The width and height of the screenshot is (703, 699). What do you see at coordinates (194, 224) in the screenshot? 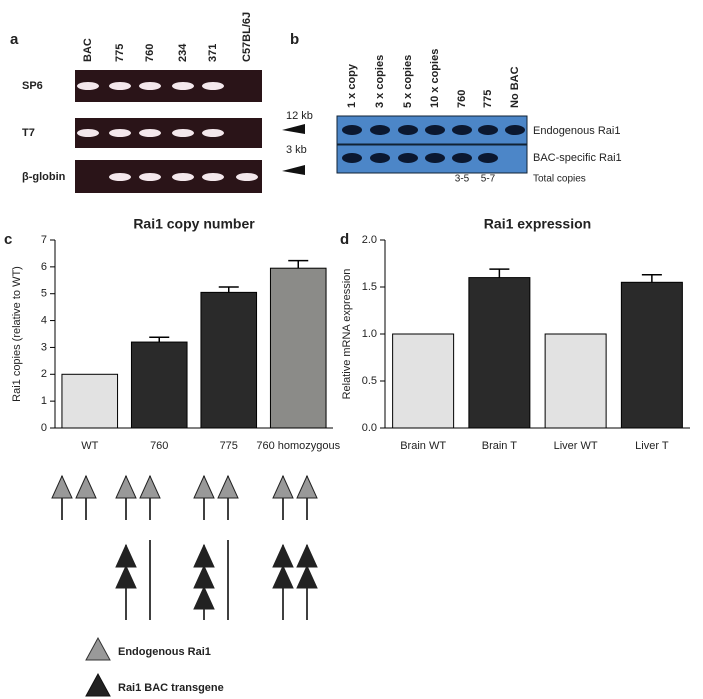
I see `chart-title: Rai1 copy number` at bounding box center [194, 224].